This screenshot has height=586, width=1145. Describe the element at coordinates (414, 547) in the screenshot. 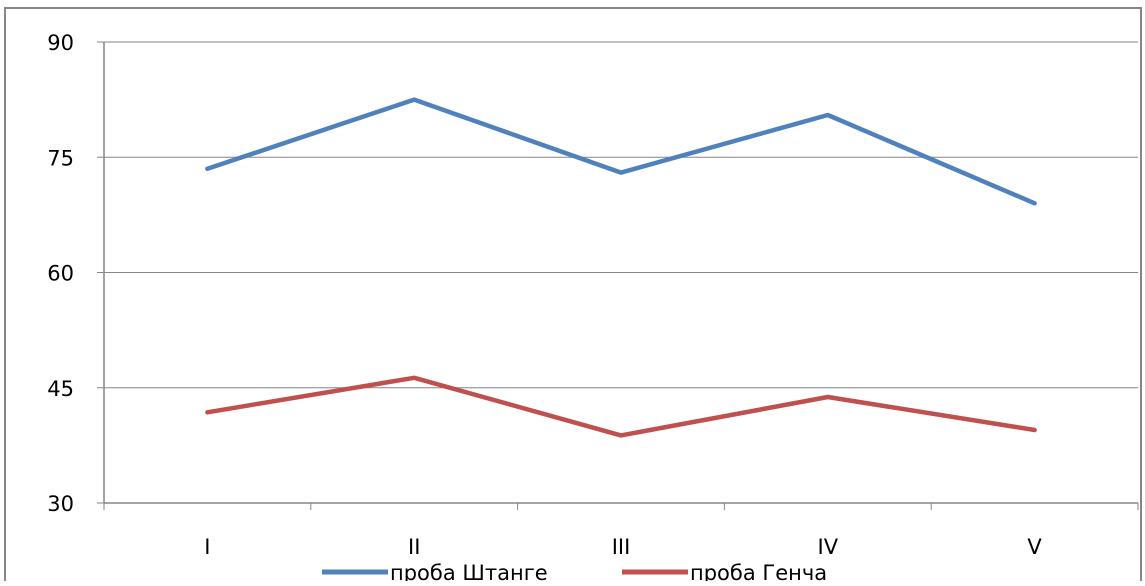

I see `x-tick-label: II` at that location.